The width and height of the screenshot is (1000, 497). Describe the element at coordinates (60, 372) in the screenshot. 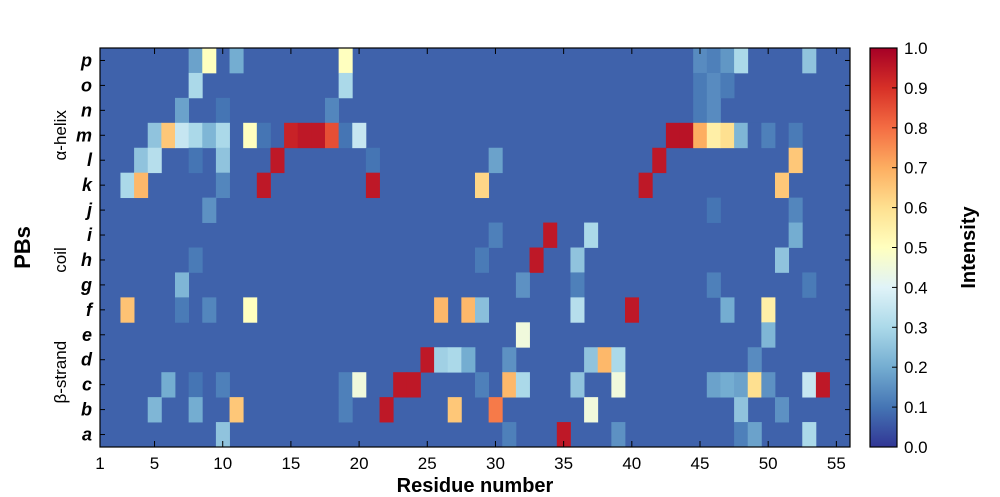

I see `pb-group-label: β-strand` at that location.